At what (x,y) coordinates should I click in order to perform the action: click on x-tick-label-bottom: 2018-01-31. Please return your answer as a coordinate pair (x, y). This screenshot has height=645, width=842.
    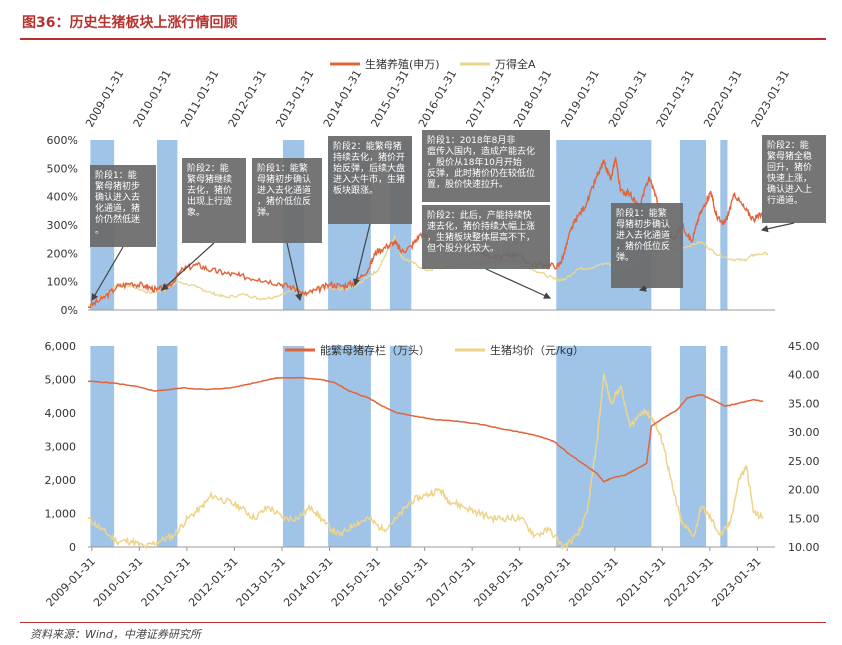
    Looking at the image, I should click on (498, 582).